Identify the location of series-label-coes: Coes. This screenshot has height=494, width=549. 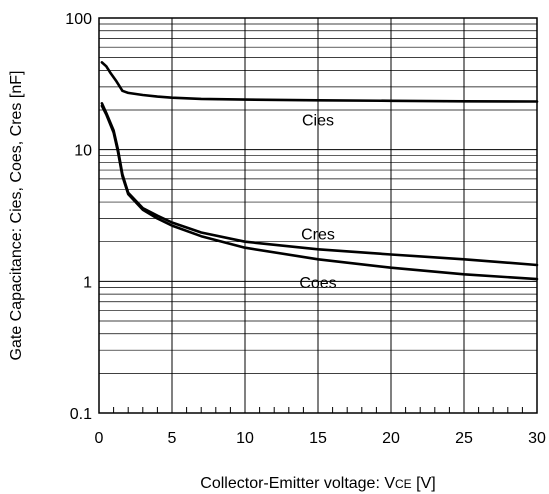
(317, 283).